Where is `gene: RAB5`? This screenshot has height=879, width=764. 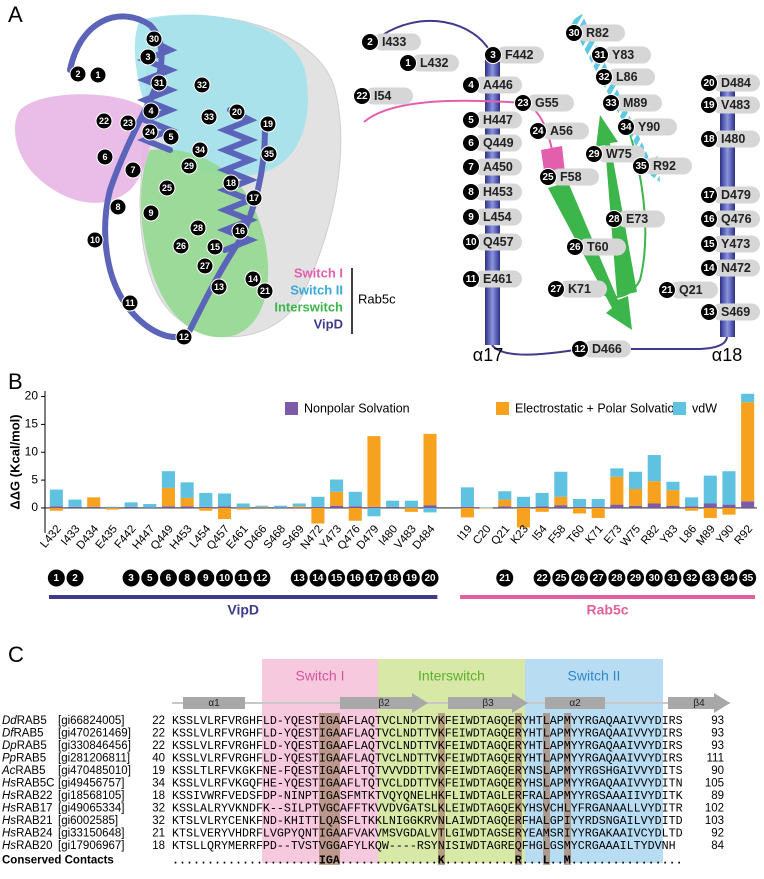 gene: RAB5 is located at coordinates (32, 721).